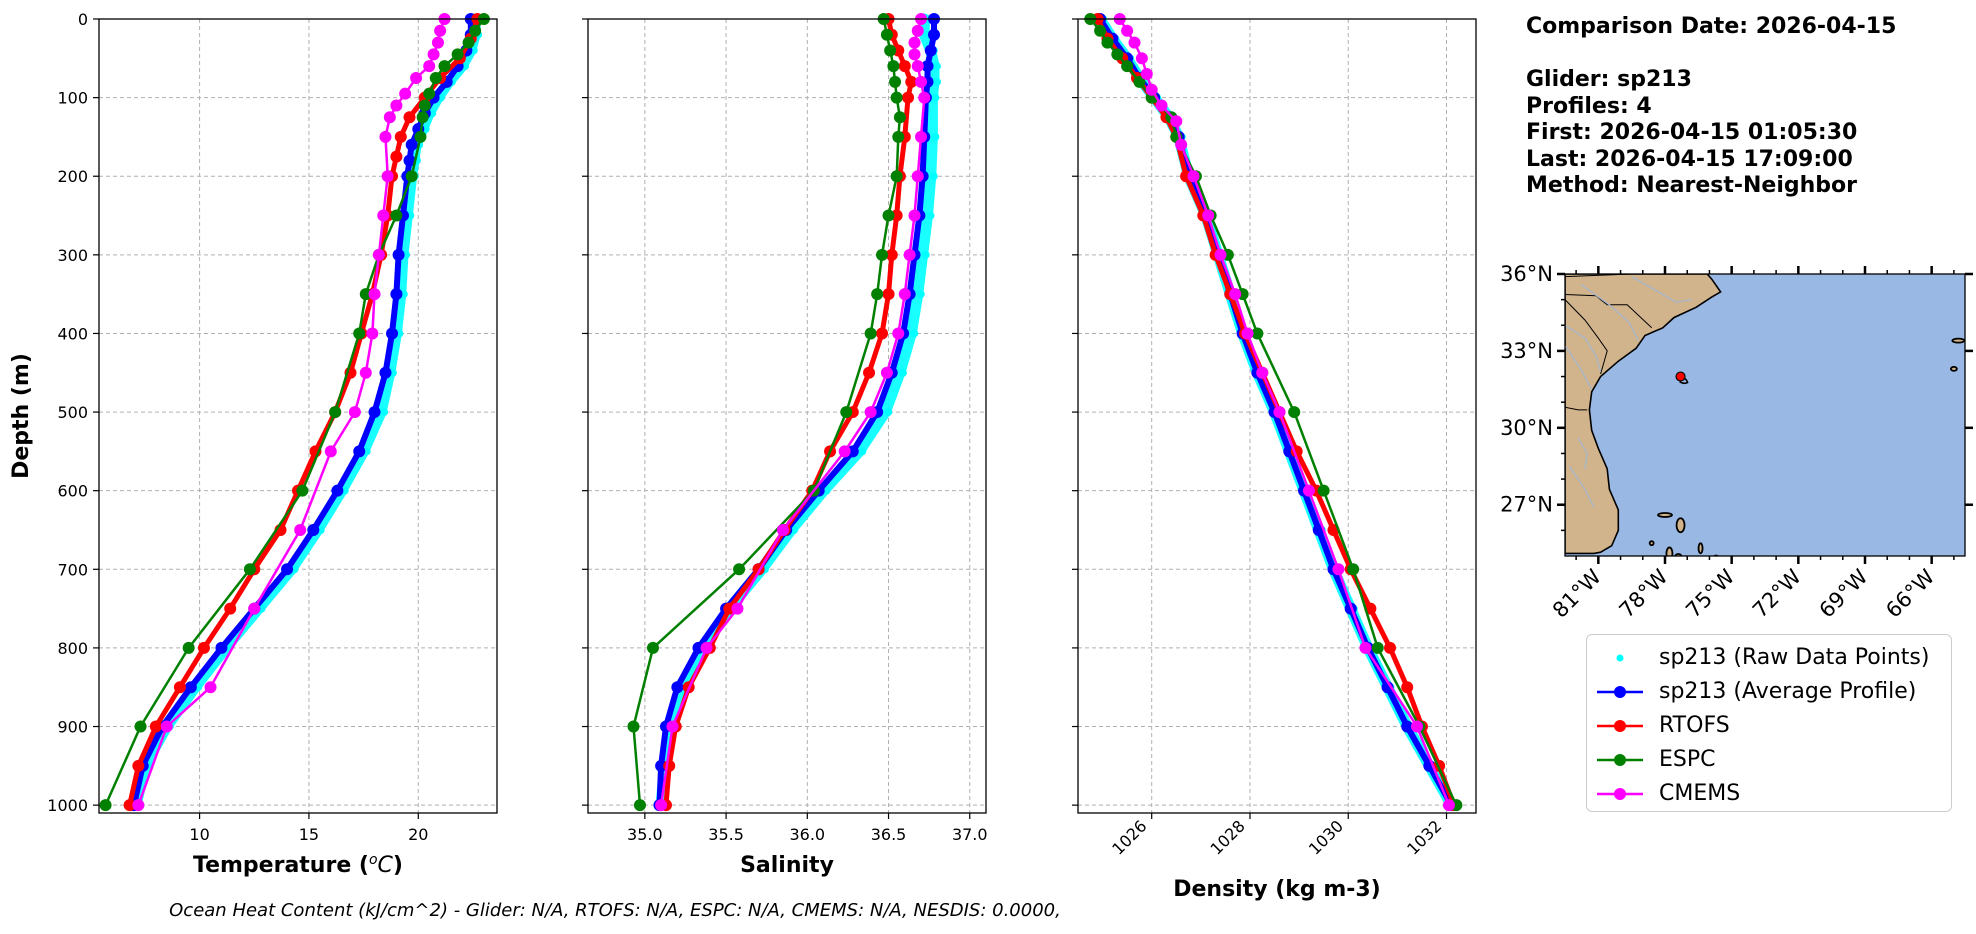  Describe the element at coordinates (1609, 79) in the screenshot. I see `glider-name: Glider: sp213` at that location.